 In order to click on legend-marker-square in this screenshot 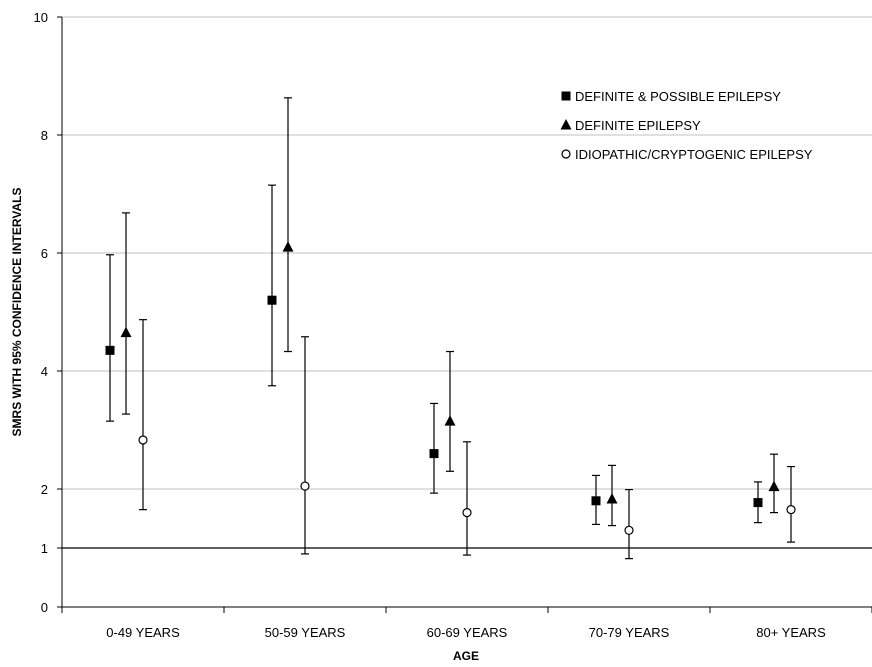, I will do `click(566, 96)`.